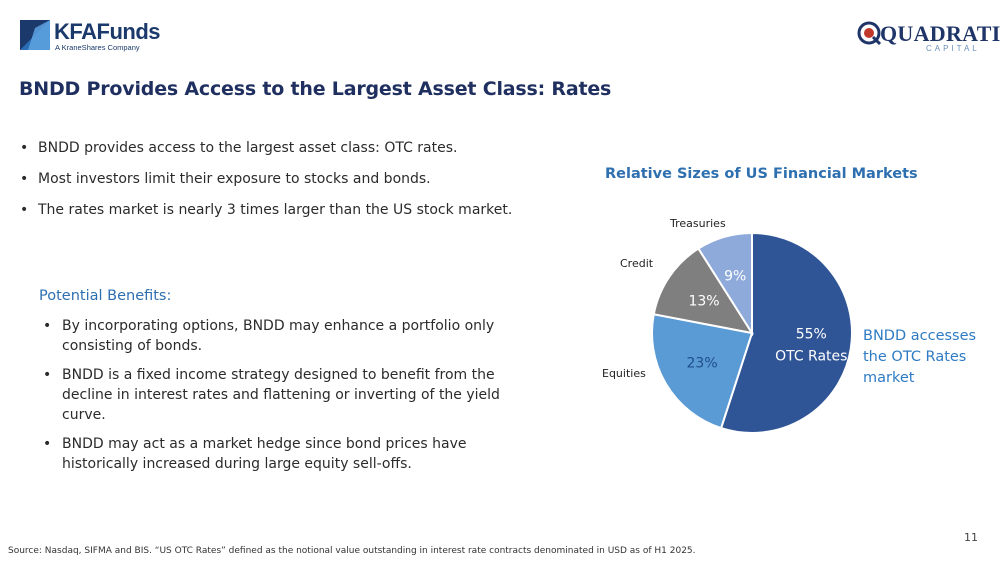 This screenshot has width=1000, height=563. What do you see at coordinates (811, 334) in the screenshot?
I see `pie-value-label: 55%` at bounding box center [811, 334].